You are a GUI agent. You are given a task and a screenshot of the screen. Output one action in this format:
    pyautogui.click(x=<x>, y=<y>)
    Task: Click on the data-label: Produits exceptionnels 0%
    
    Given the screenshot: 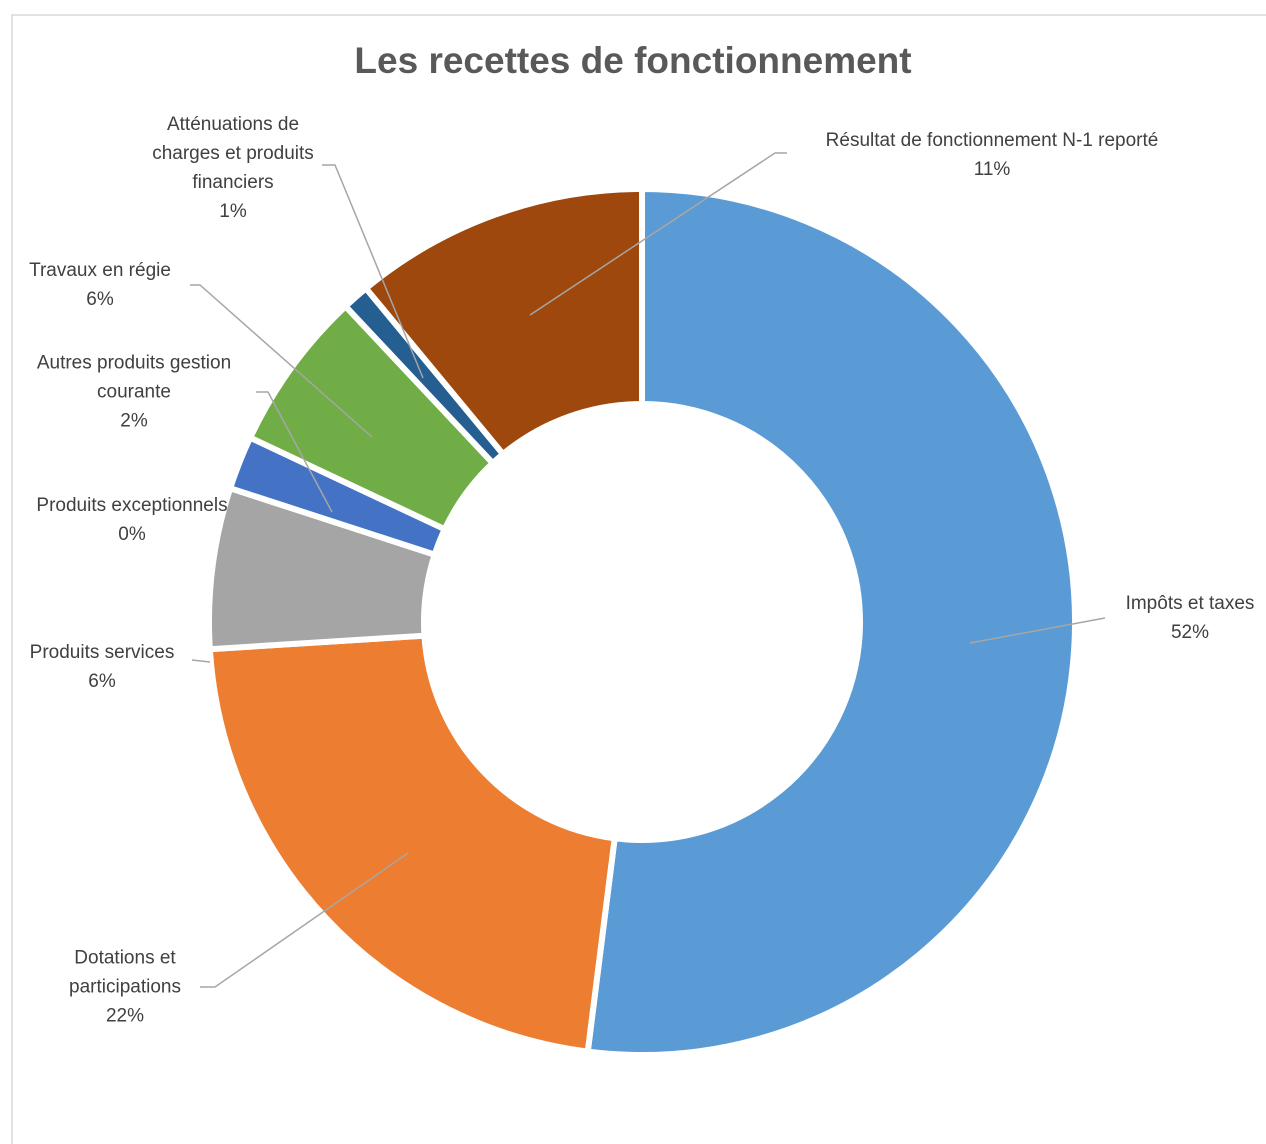 What is the action you would take?
    pyautogui.click(x=131, y=520)
    